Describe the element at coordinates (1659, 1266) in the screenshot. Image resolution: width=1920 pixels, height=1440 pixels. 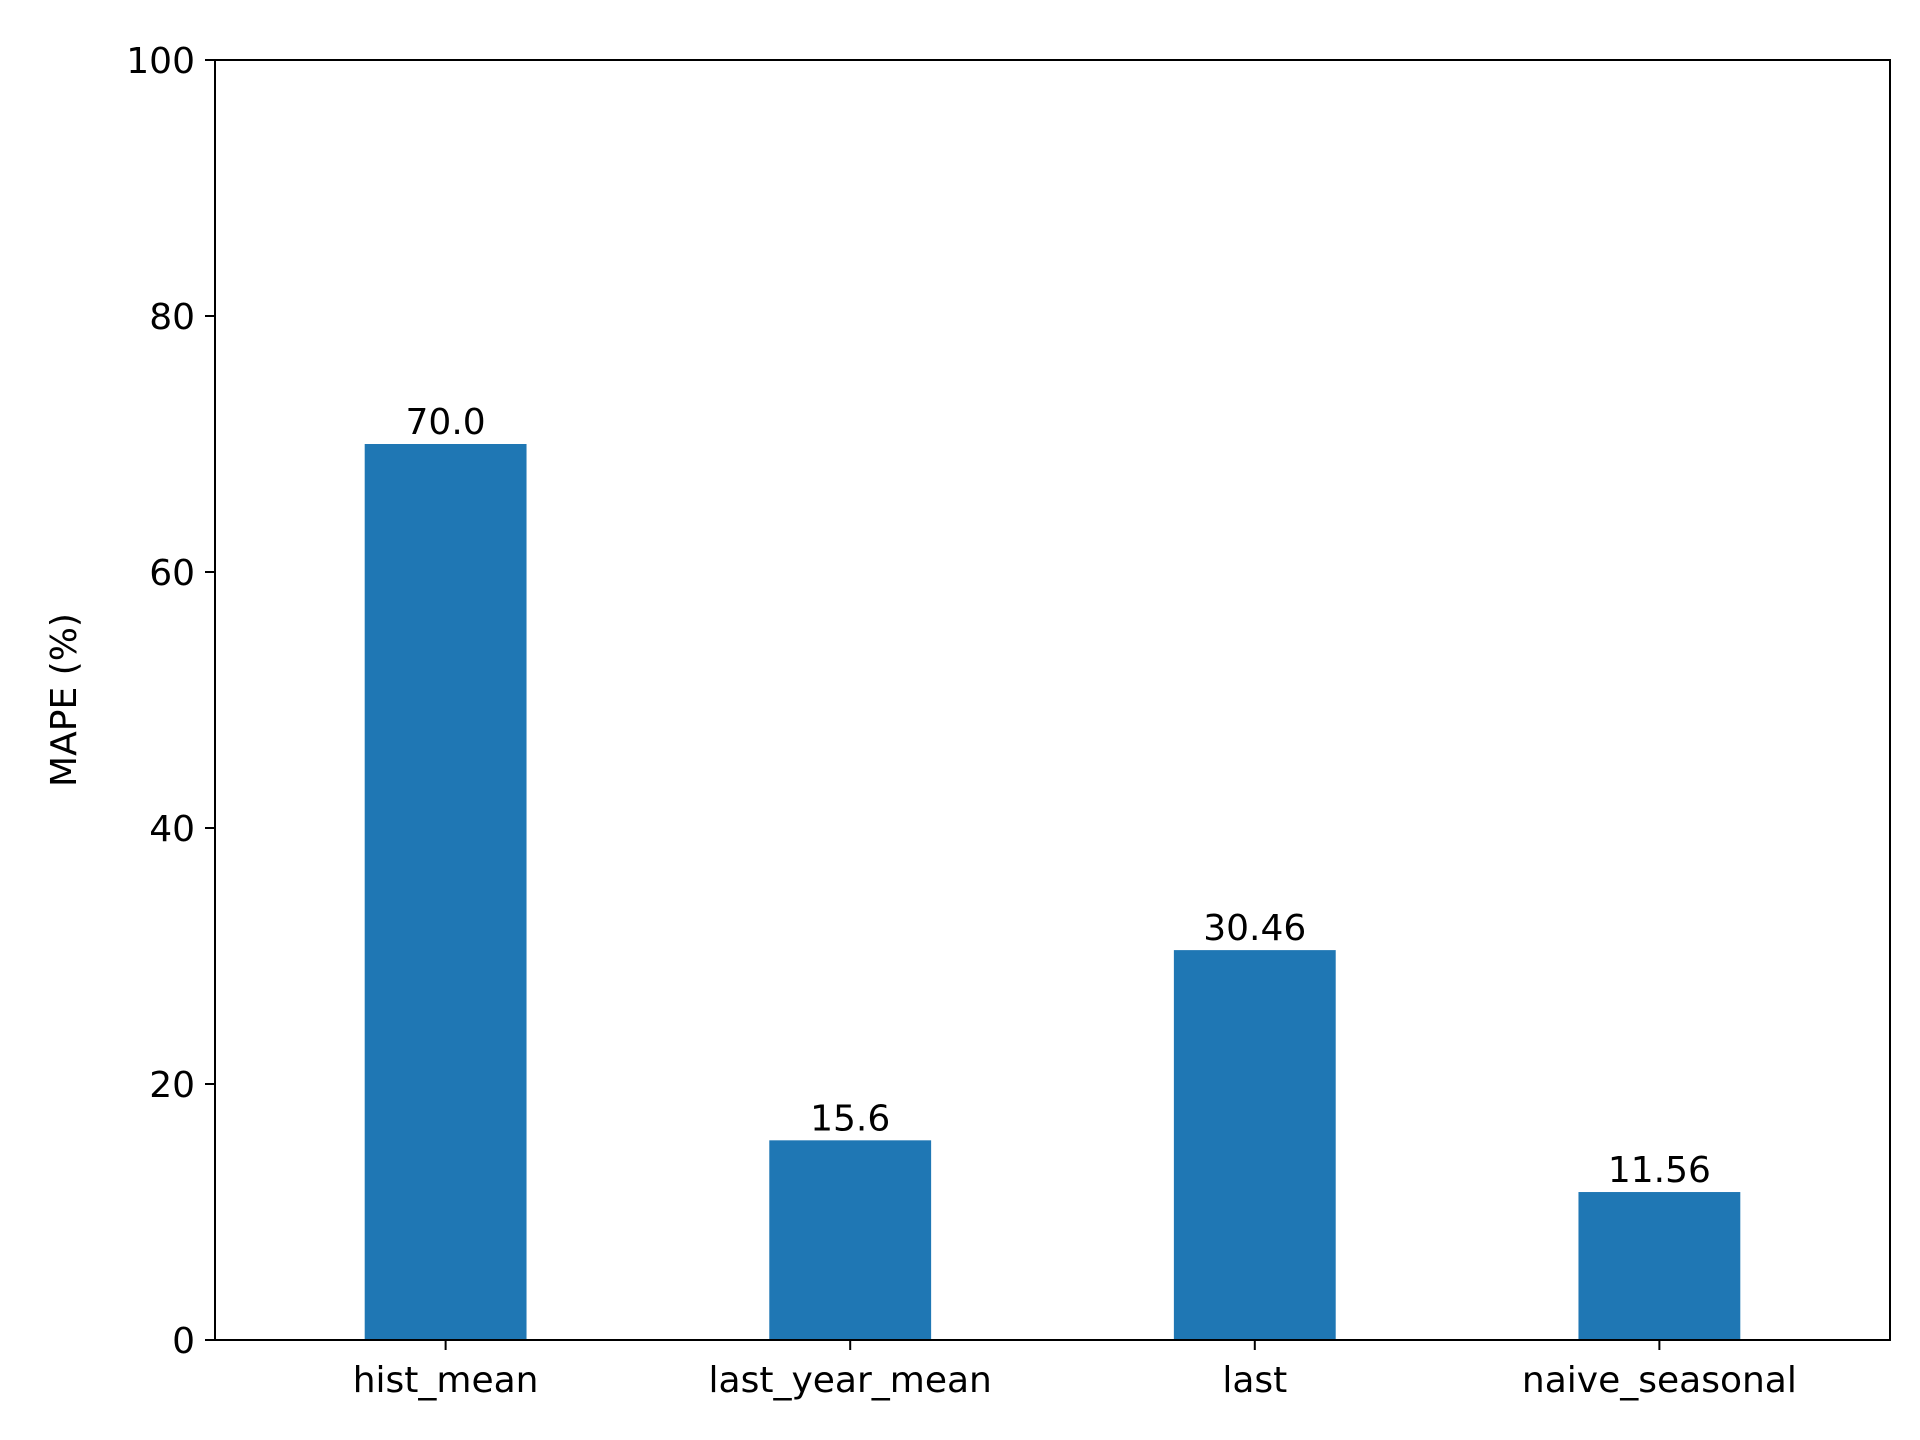
I see `bar-naive-seasonal` at that location.